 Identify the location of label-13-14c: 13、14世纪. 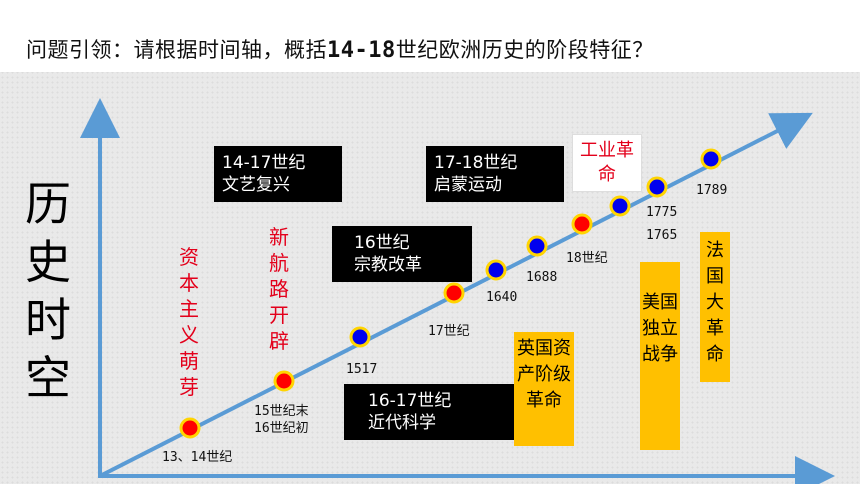
(197, 457).